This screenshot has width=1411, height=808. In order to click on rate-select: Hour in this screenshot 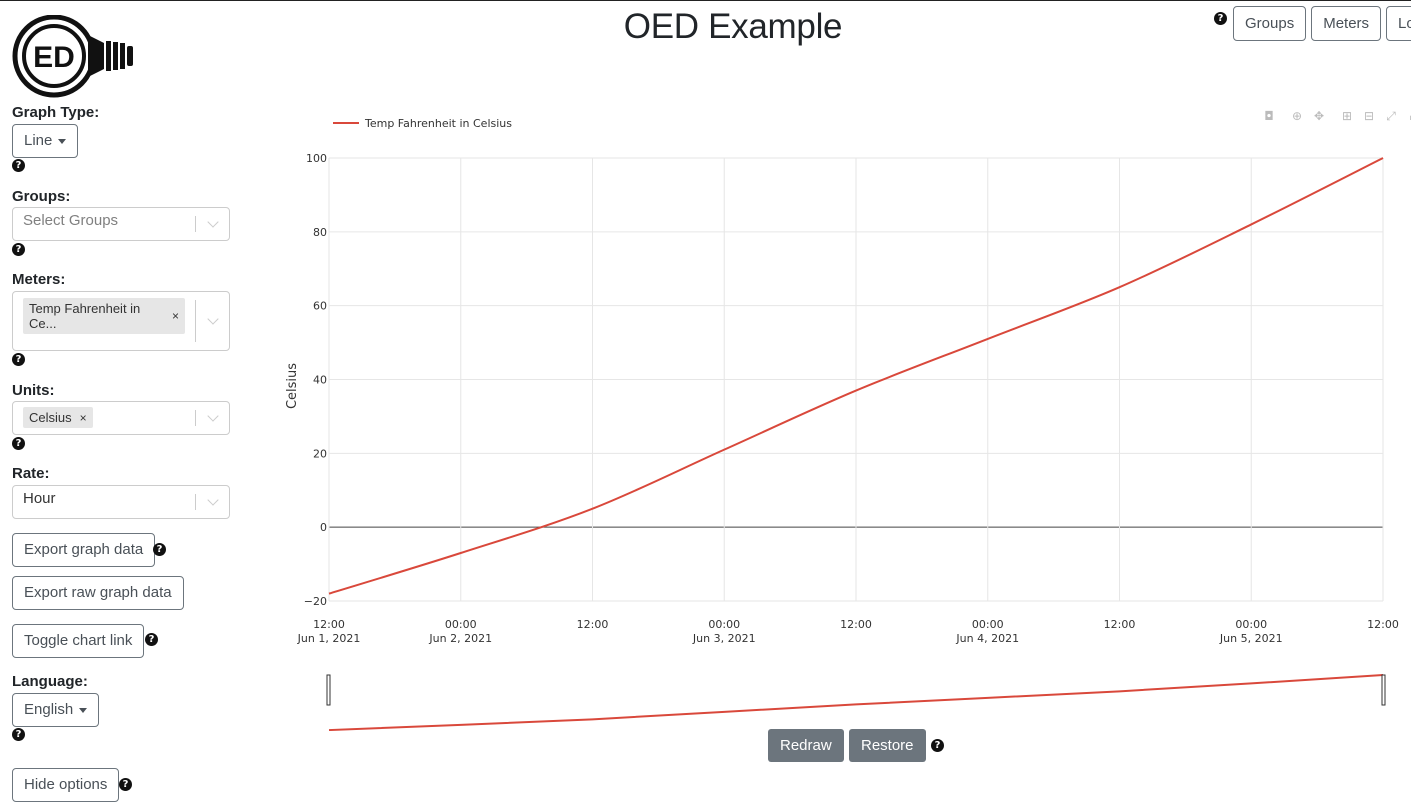, I will do `click(121, 502)`.